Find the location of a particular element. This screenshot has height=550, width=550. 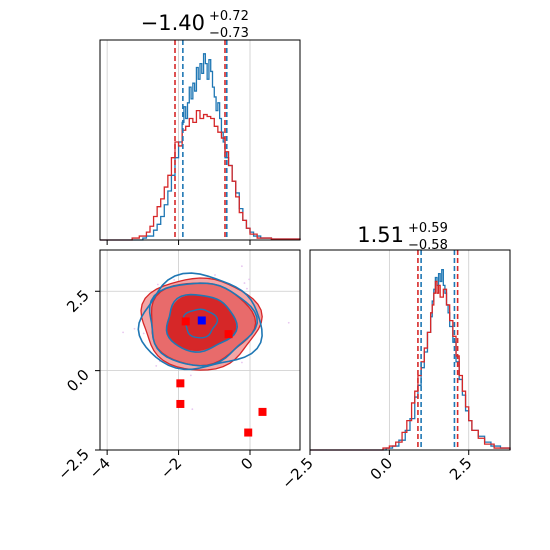

y-tick-label: 2.5 is located at coordinates (78, 301).